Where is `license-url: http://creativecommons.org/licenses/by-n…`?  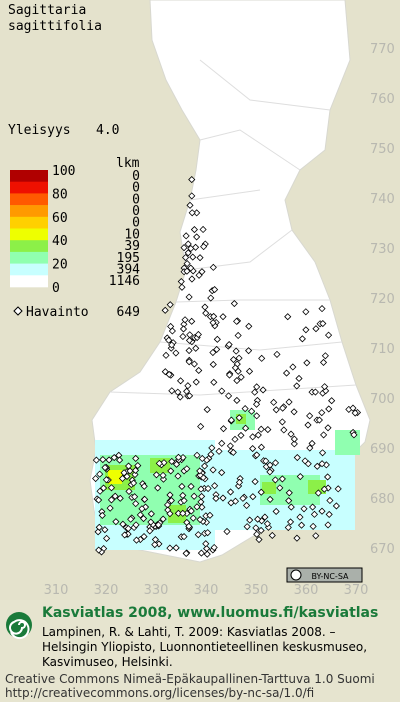
license-url: http://creativecommons.org/licenses/by-n… is located at coordinates (159, 693).